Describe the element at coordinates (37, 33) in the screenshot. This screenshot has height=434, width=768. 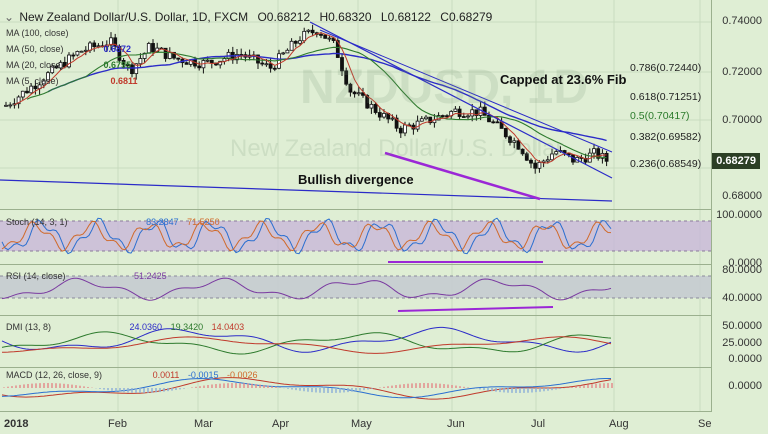
I see `ma-legend-100: MA (100, close)` at that location.